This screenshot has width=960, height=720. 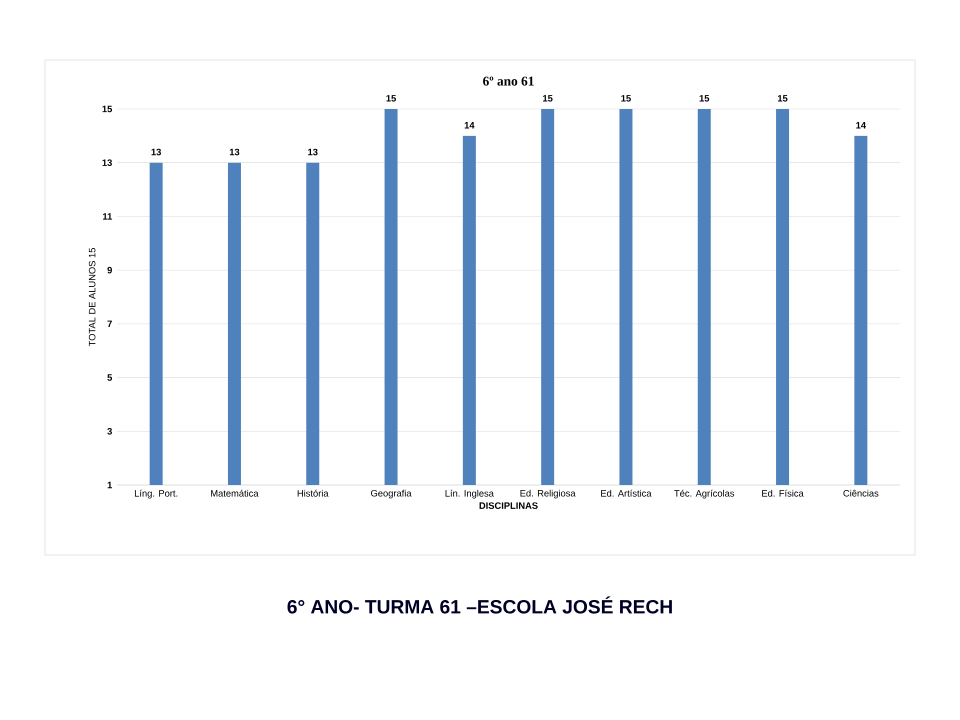 I want to click on x-tick-label: Téc. Agrícolas, so click(x=704, y=494).